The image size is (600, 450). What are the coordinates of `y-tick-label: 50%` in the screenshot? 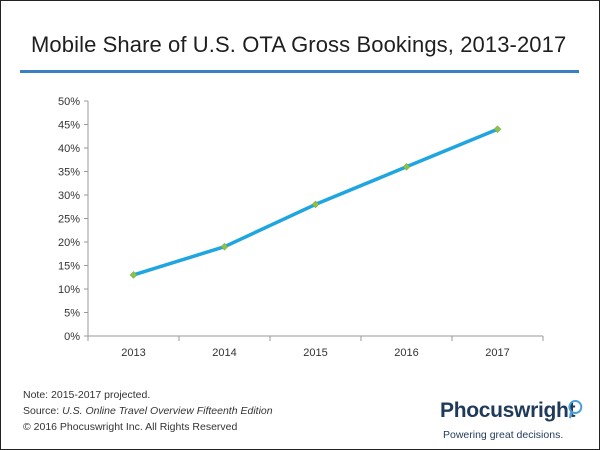 It's located at (69, 102).